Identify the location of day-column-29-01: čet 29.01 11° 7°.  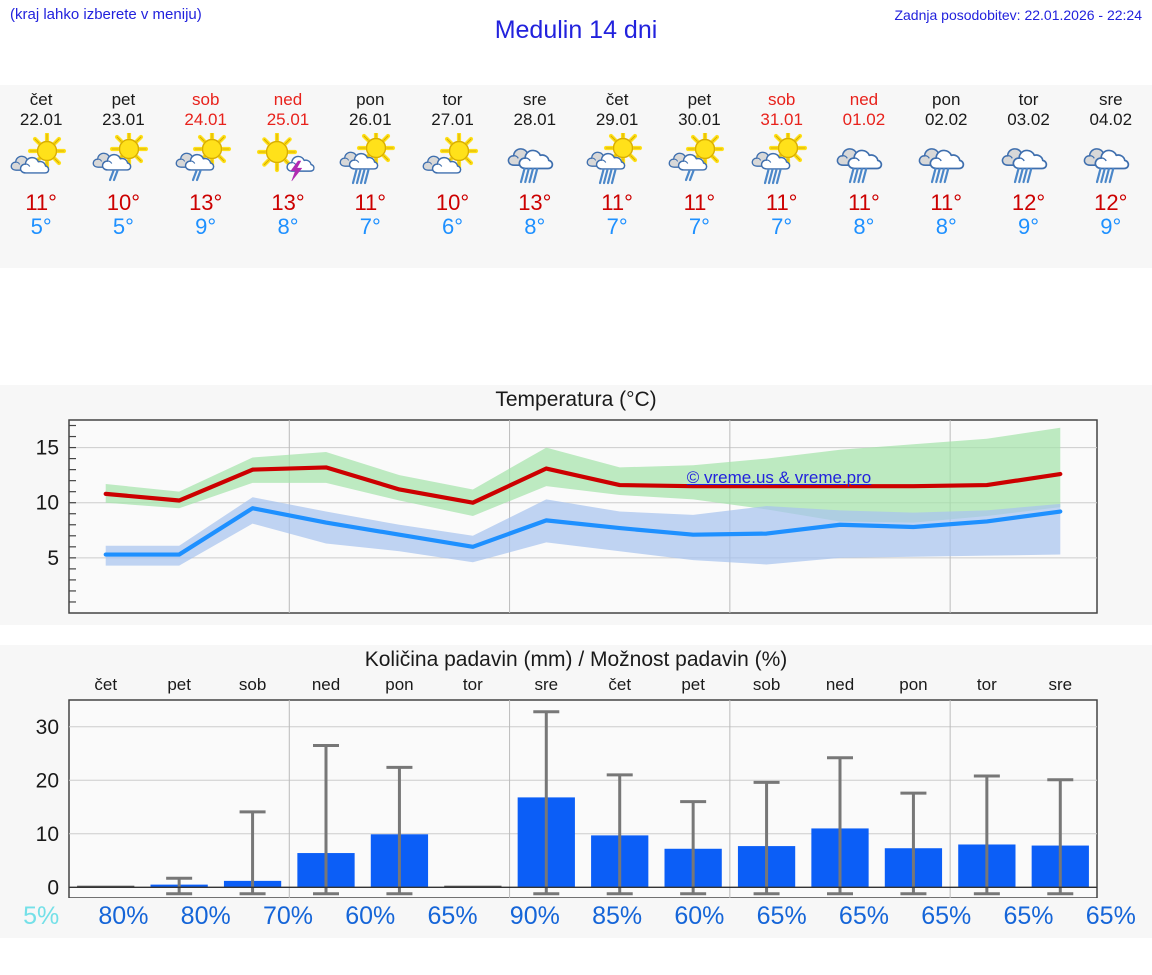
(617, 176).